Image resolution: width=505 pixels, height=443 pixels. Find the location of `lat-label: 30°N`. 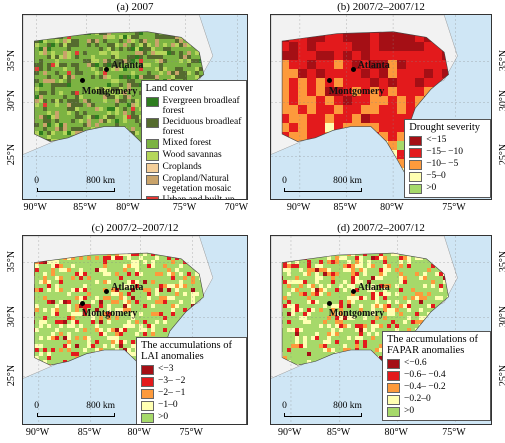

lat-label: 30°N is located at coordinates (501, 101).